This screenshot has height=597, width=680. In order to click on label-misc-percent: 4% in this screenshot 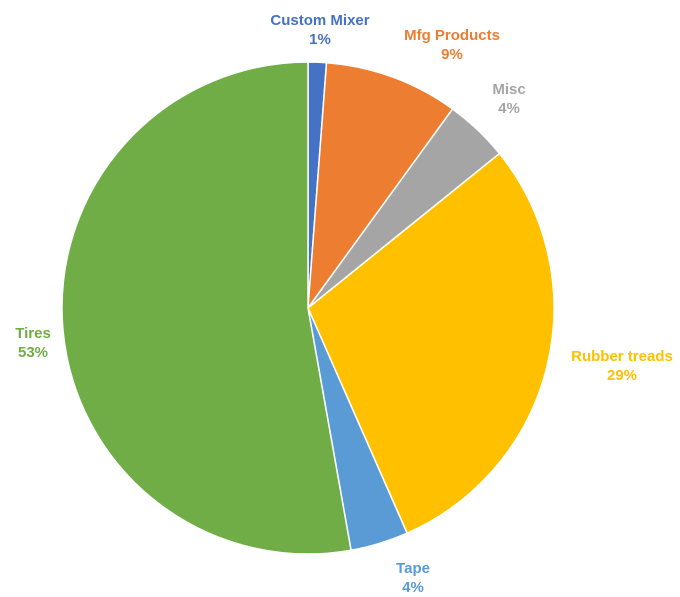, I will do `click(509, 108)`.